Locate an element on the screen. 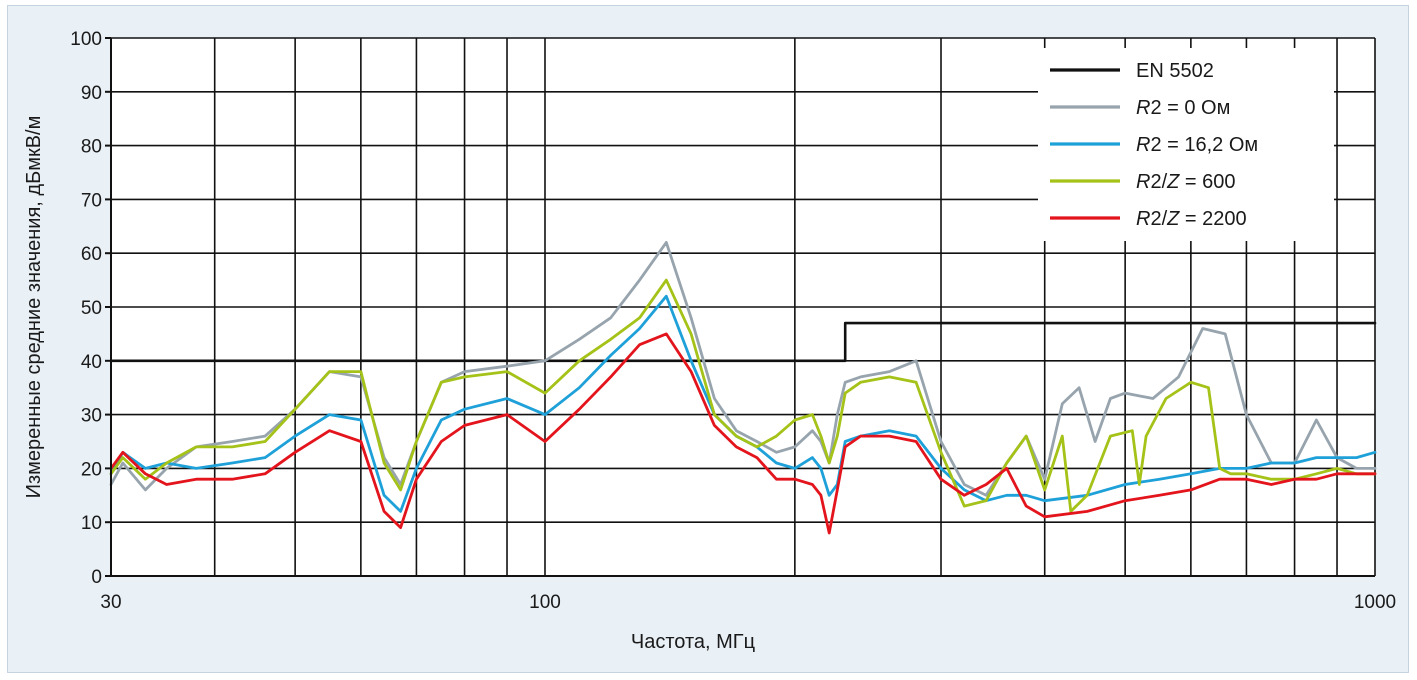  x-tick-label: 1000 is located at coordinates (1375, 602).